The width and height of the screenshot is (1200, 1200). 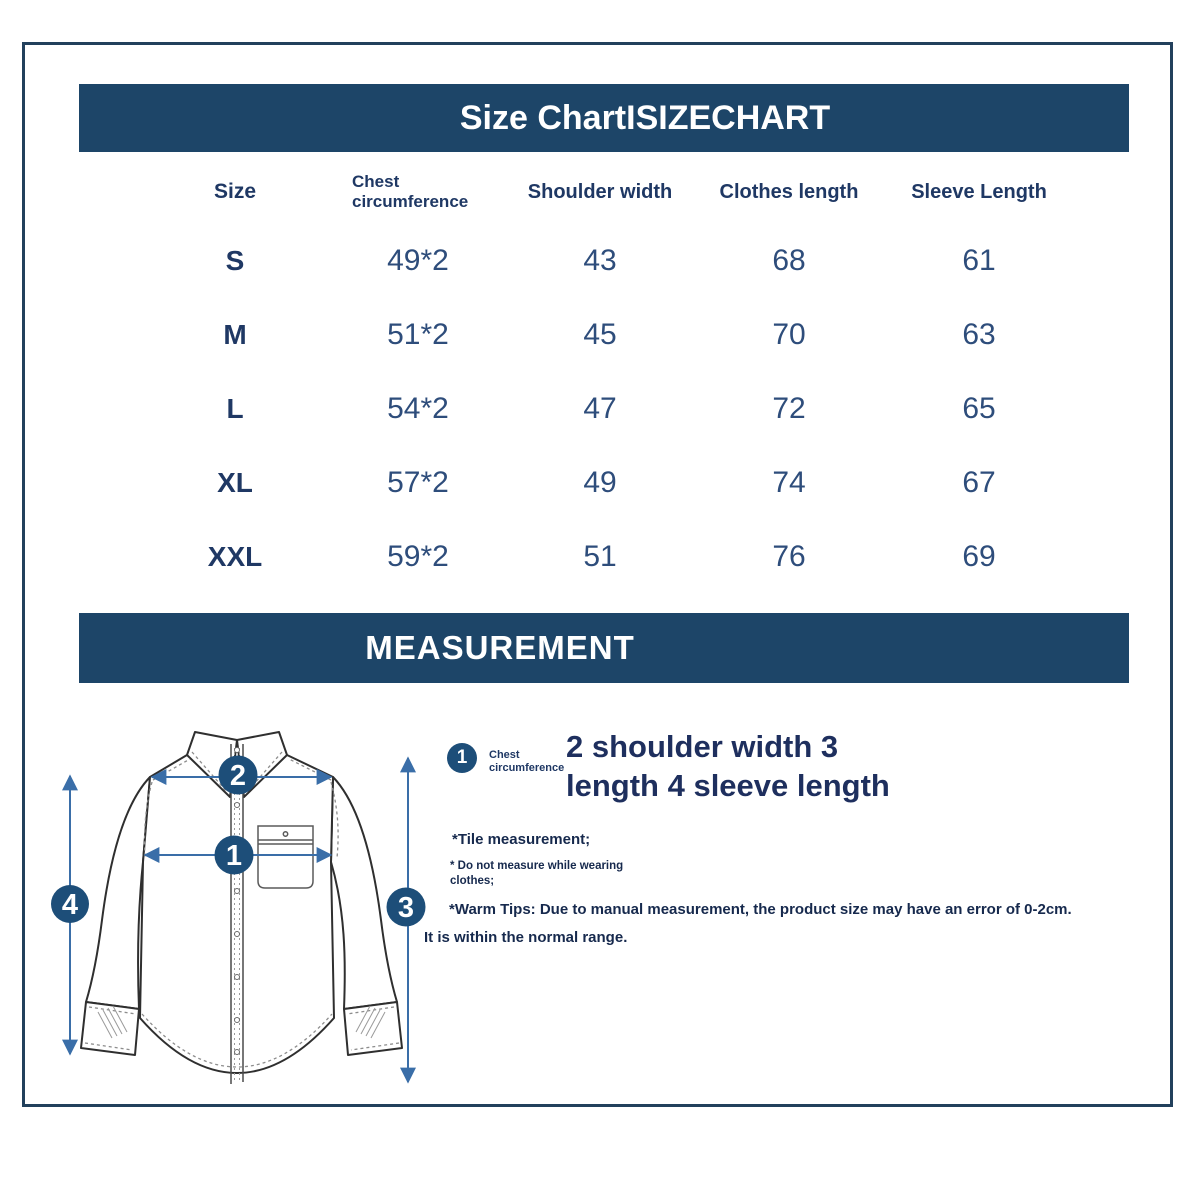 What do you see at coordinates (410, 191) in the screenshot?
I see `column-header-chest-label: Chest circumference` at bounding box center [410, 191].